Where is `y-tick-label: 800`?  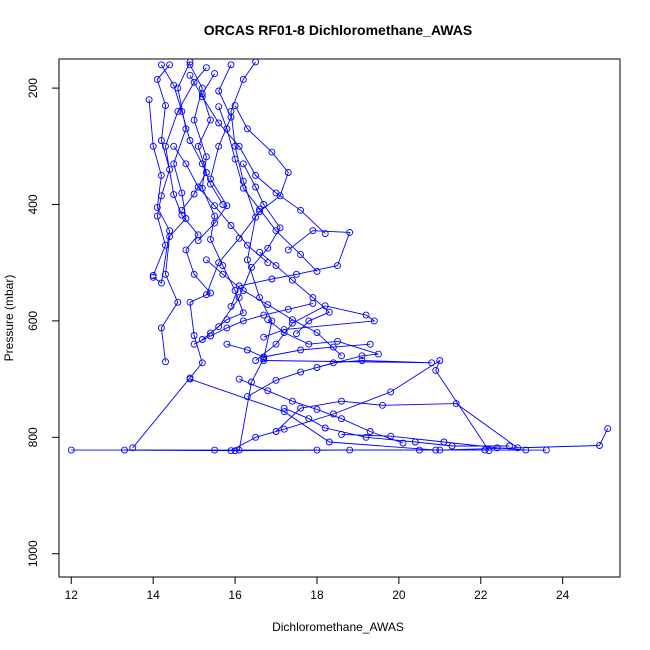
y-tick-label: 800 is located at coordinates (33, 437).